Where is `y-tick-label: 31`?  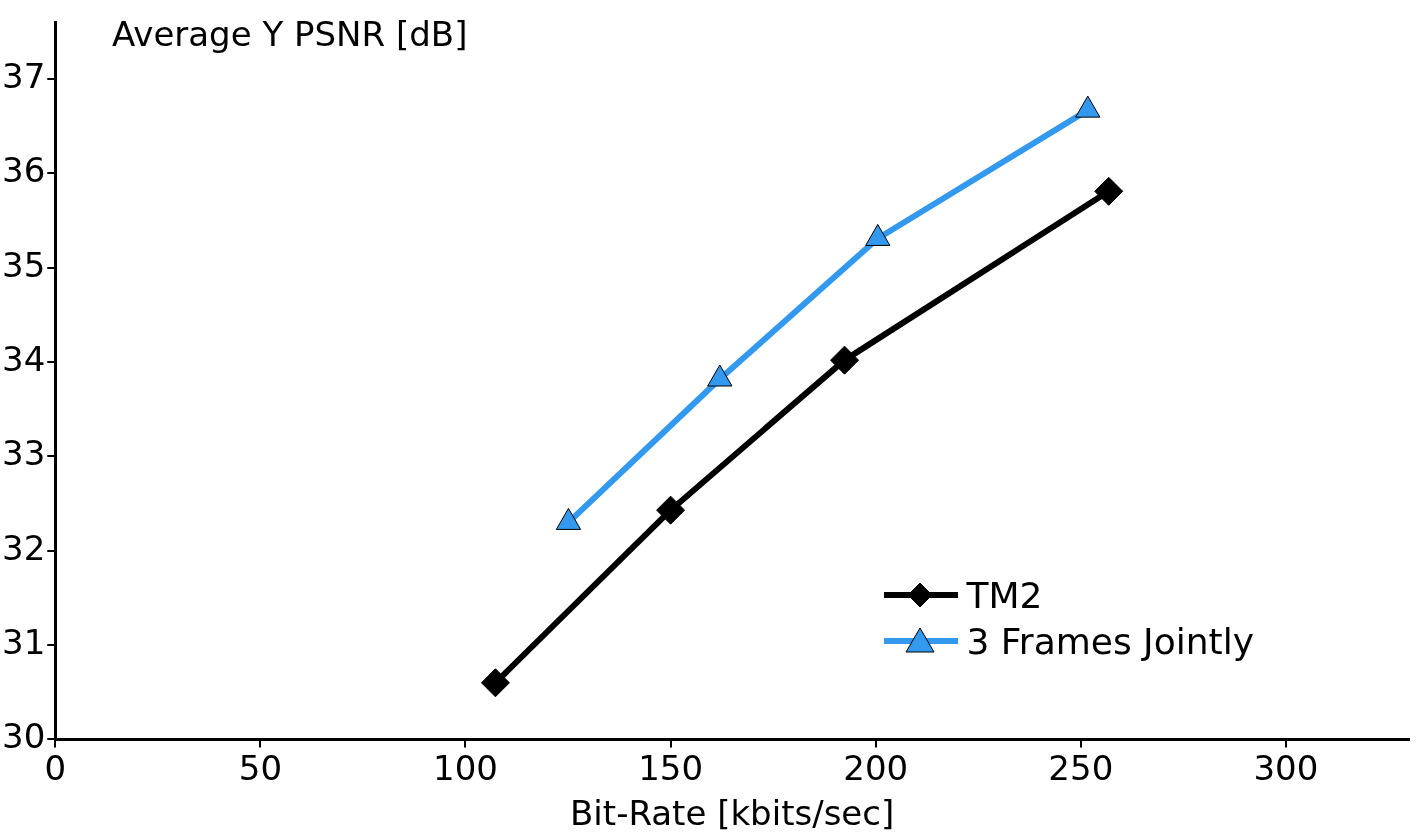
y-tick-label: 31 is located at coordinates (24, 641).